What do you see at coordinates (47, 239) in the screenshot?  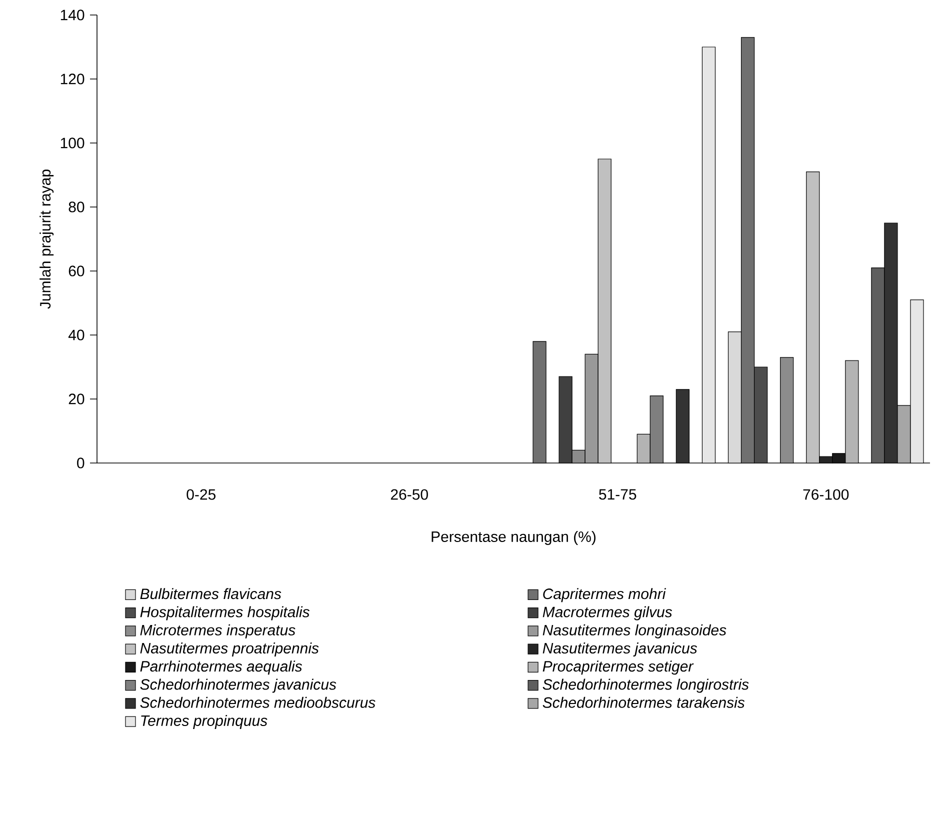 I see `y-axis-title: Jumlah prajurit rayap` at bounding box center [47, 239].